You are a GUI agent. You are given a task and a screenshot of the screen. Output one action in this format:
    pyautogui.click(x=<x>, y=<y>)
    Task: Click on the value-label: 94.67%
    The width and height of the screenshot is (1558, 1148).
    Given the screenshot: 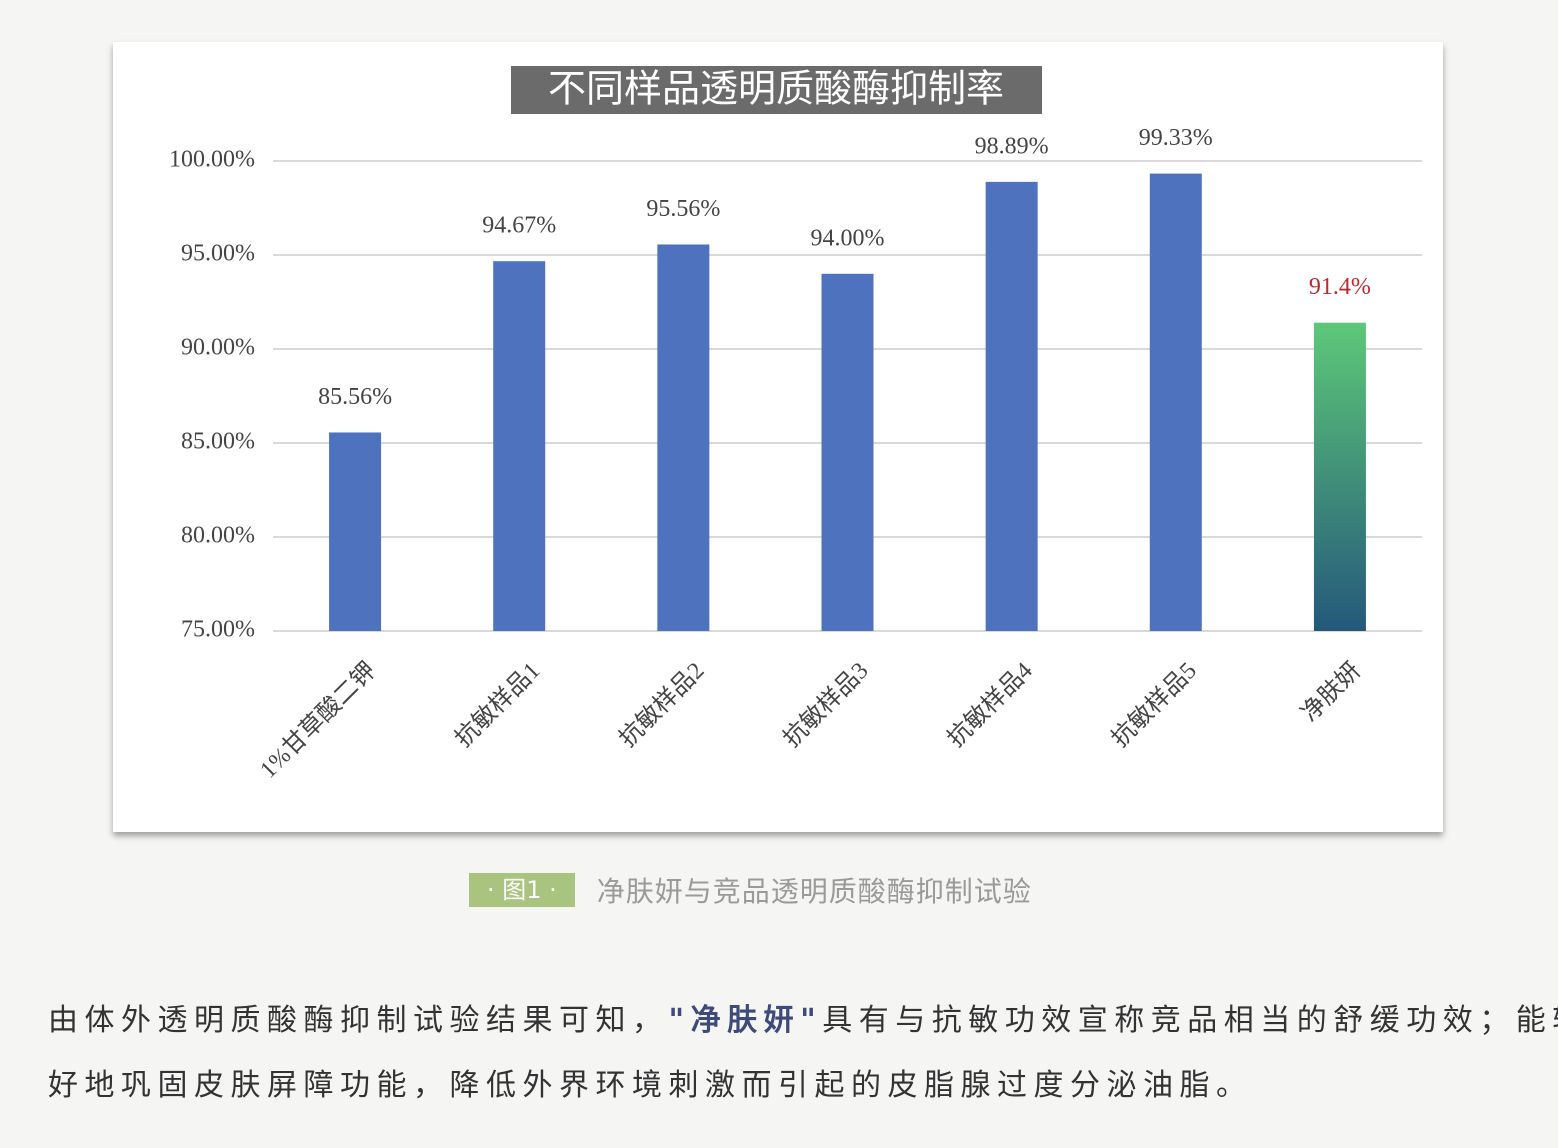 What is the action you would take?
    pyautogui.click(x=519, y=226)
    